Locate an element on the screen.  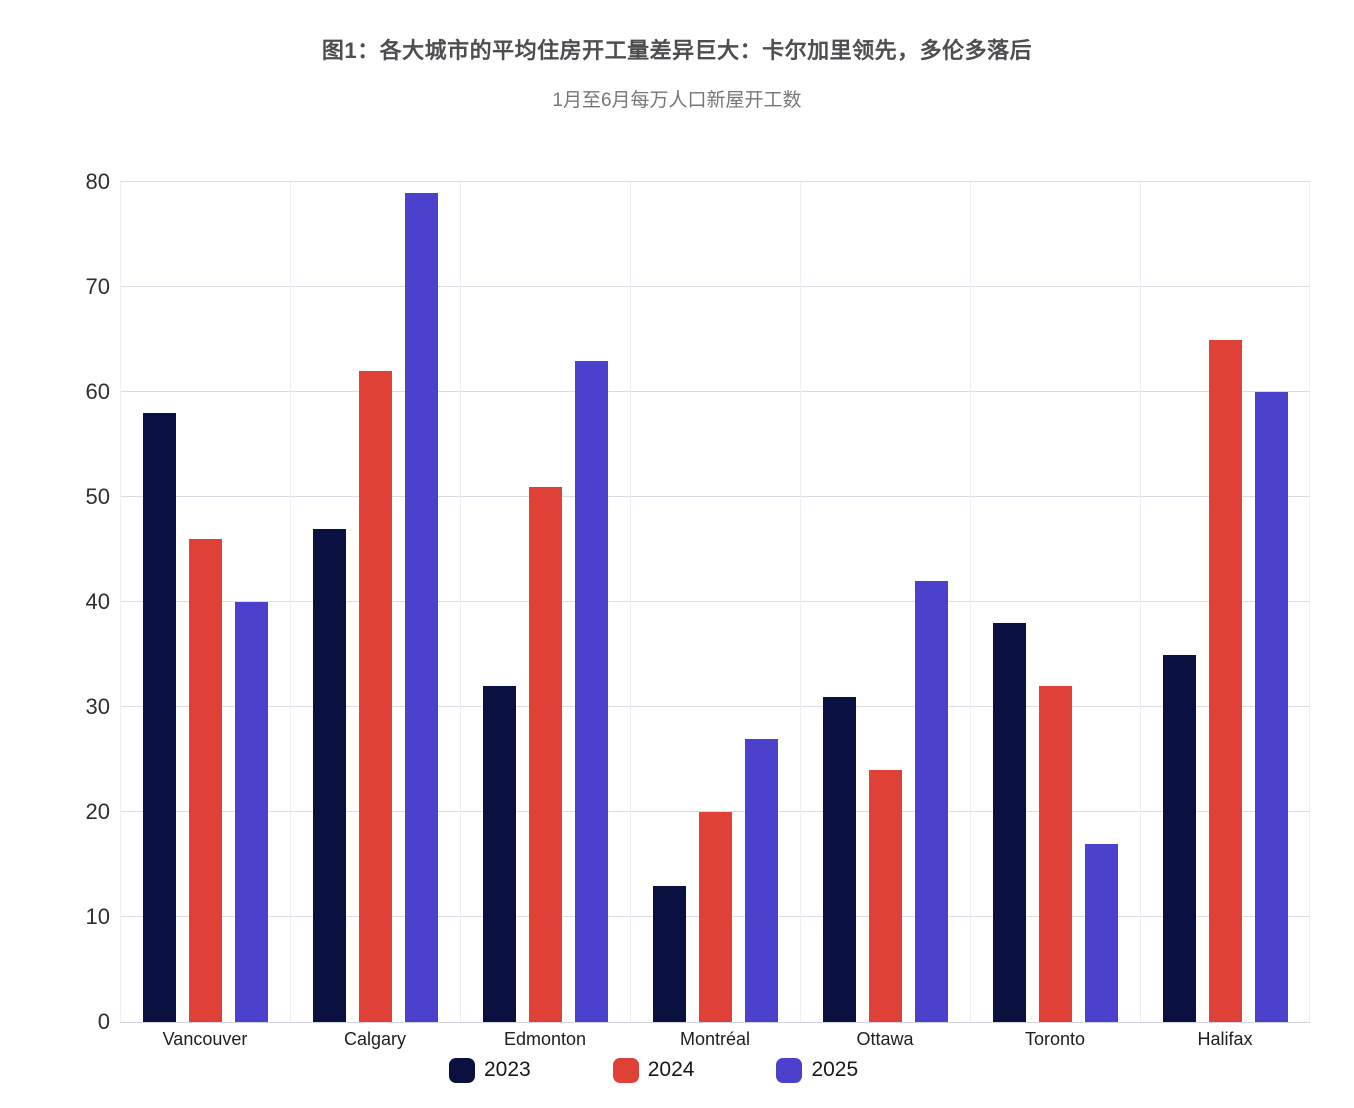
y-tick-label-20: 20 is located at coordinates (97, 811).